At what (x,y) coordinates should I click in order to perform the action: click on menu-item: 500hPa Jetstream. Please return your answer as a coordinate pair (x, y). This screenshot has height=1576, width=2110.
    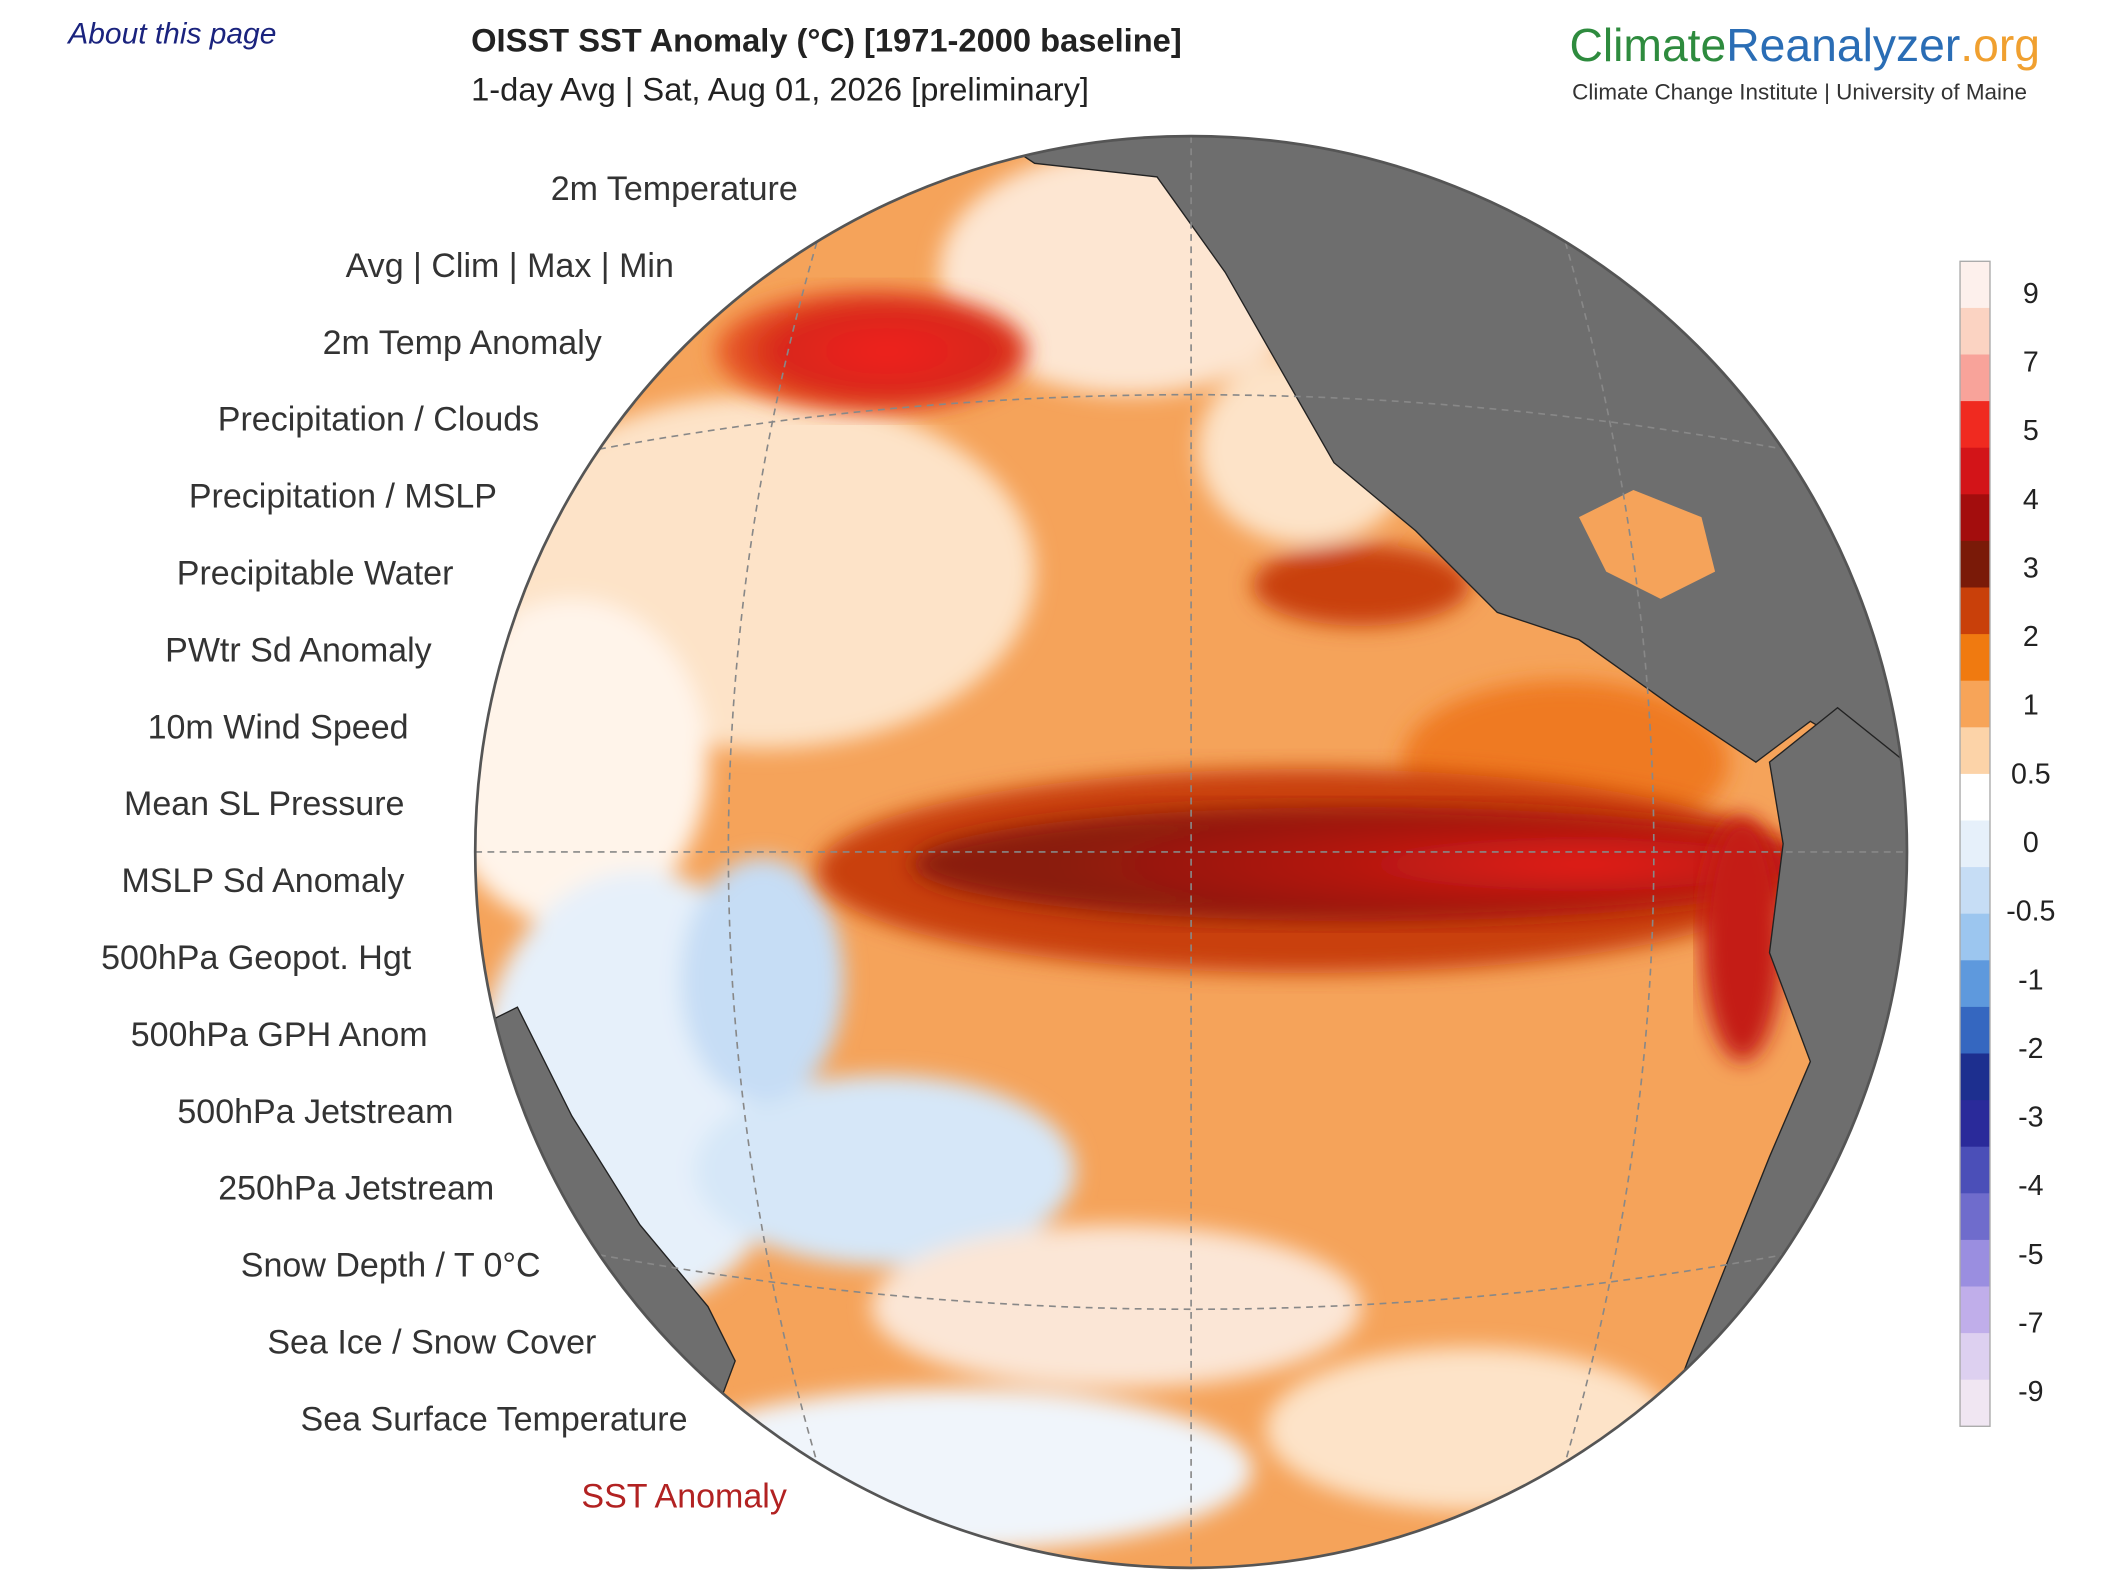
    Looking at the image, I should click on (315, 1112).